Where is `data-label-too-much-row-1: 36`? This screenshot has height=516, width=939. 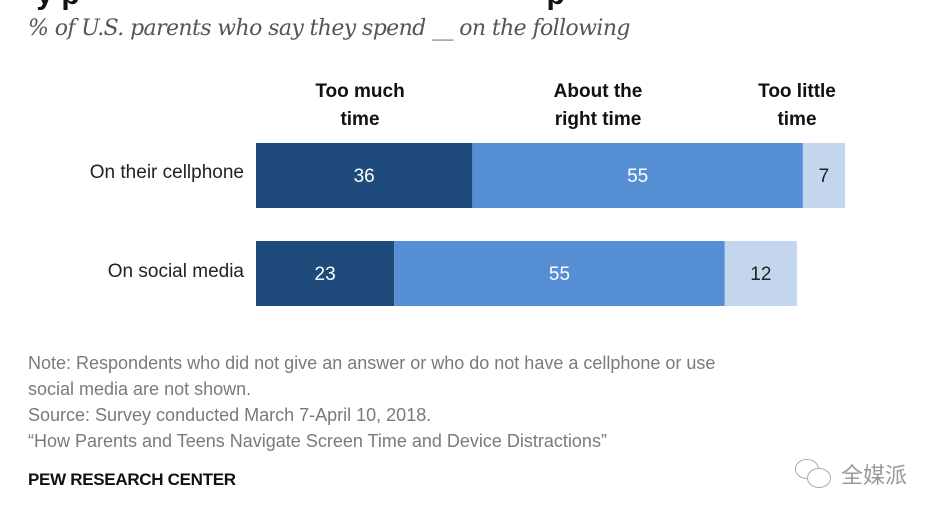
data-label-too-much-row-1: 36 is located at coordinates (364, 176).